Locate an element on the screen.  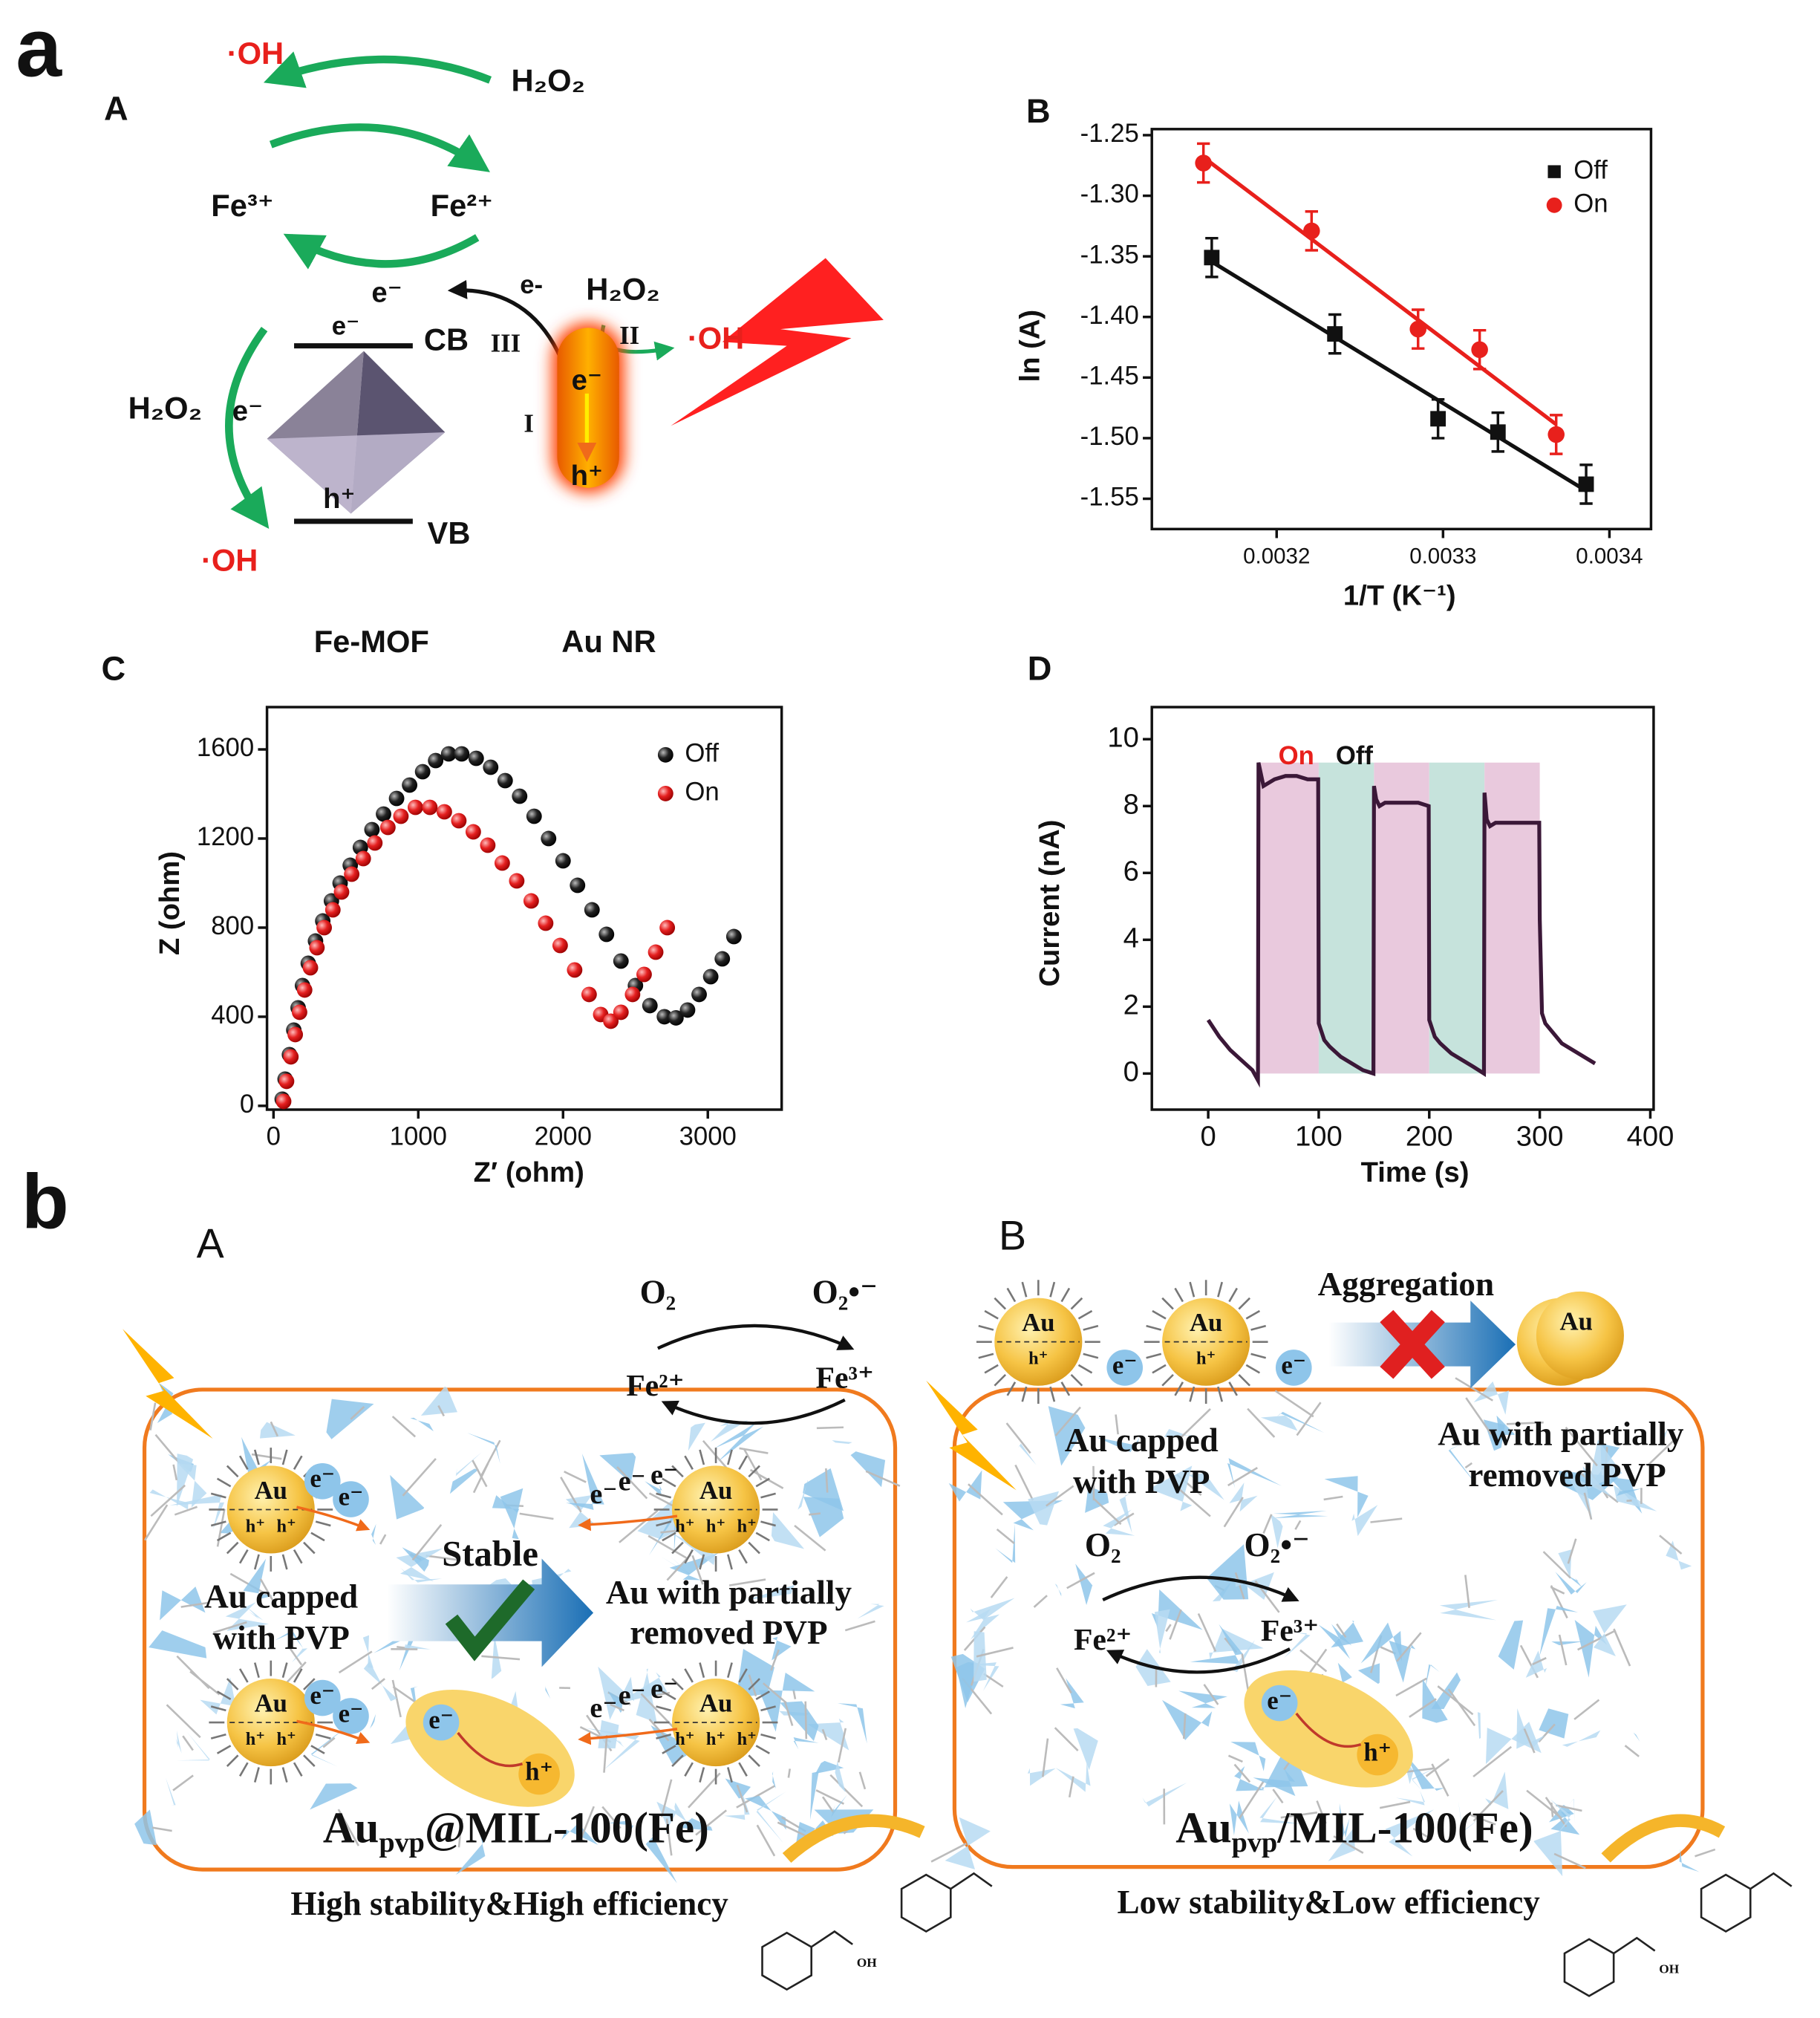
panel-letter: B is located at coordinates (1012, 1235).